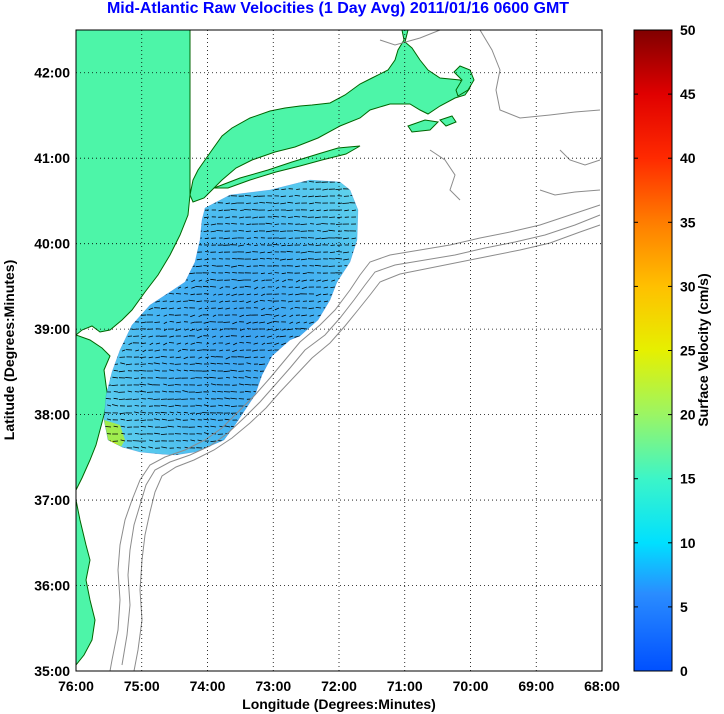 This screenshot has width=724, height=714. Describe the element at coordinates (208, 686) in the screenshot. I see `x-tick-label: 74:00` at that location.